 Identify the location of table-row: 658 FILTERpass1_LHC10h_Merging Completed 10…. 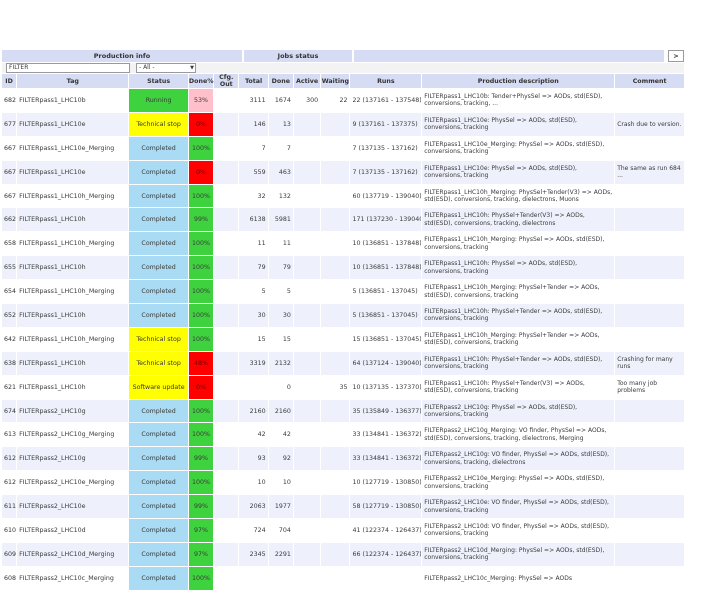
(343, 244).